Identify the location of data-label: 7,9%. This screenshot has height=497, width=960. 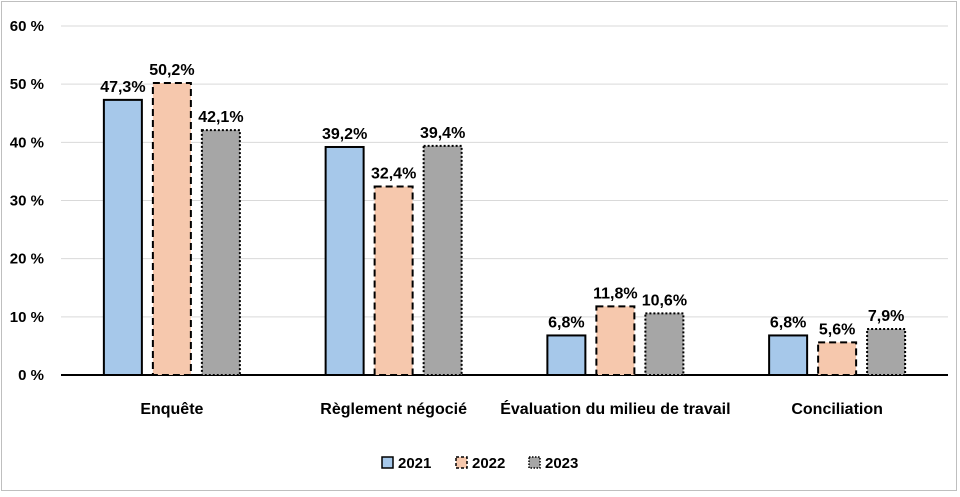
(886, 316).